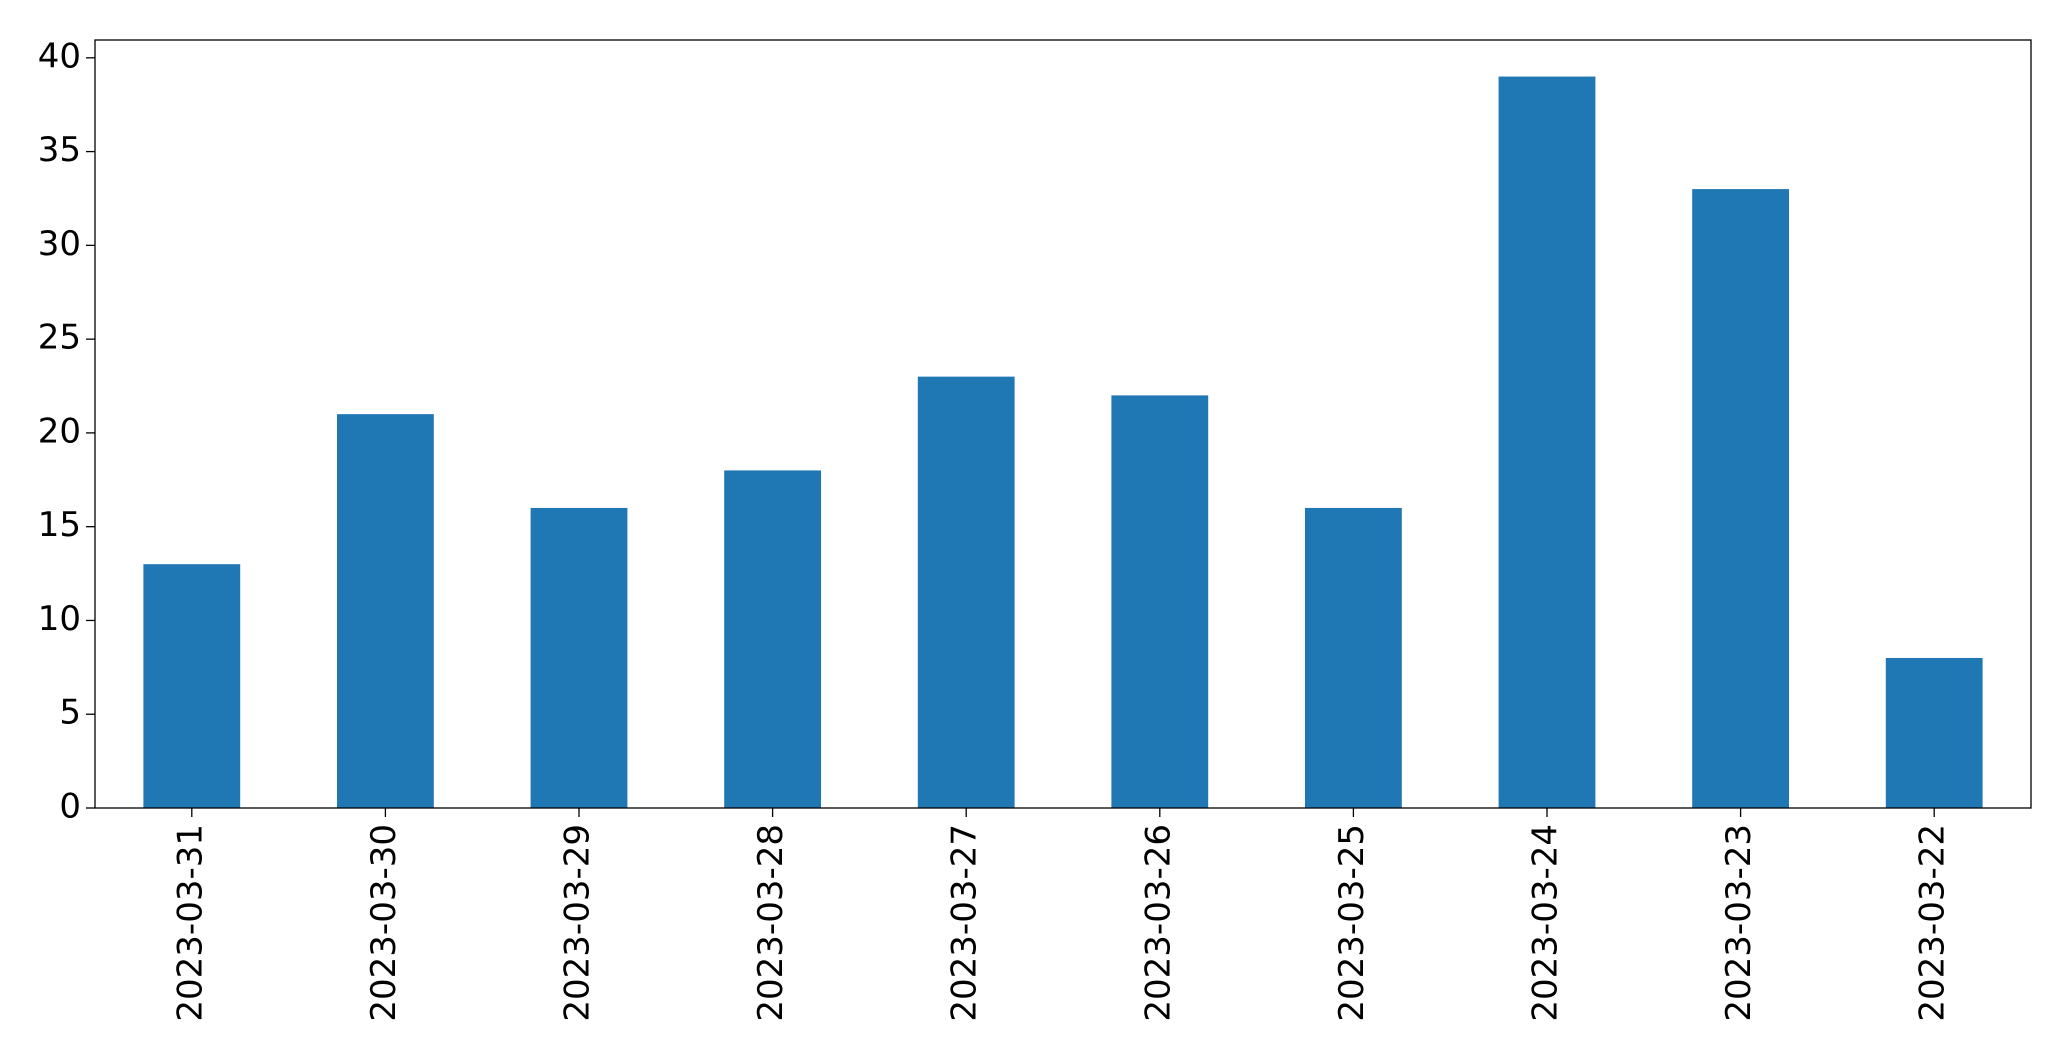 Image resolution: width=2071 pixels, height=1061 pixels. What do you see at coordinates (59, 56) in the screenshot?
I see `y-tick-label: 40` at bounding box center [59, 56].